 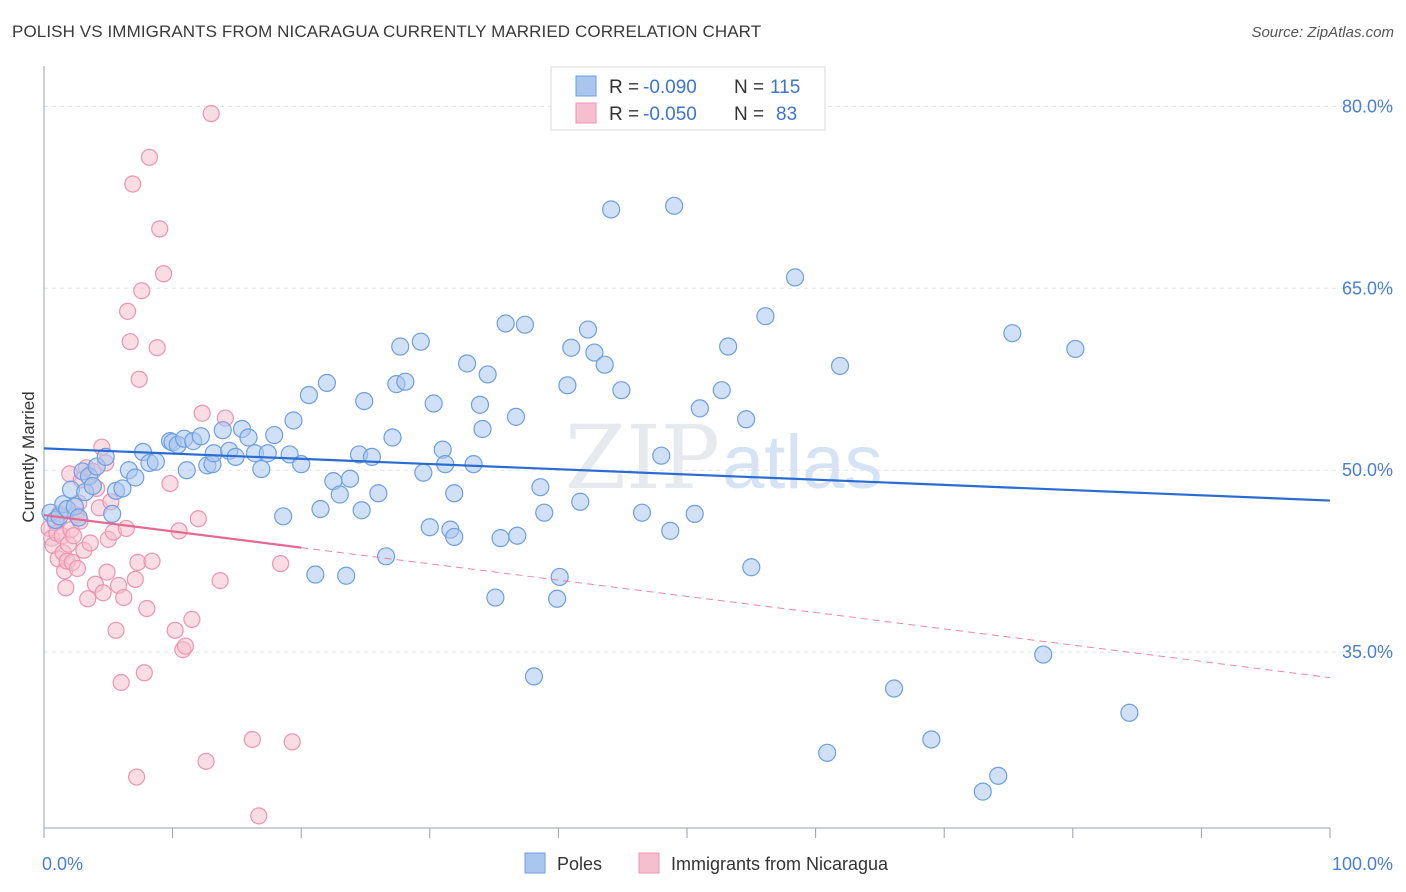 I want to click on bottom-legend-label-nicaragua: Immigrants from Nicaragua, so click(x=780, y=864).